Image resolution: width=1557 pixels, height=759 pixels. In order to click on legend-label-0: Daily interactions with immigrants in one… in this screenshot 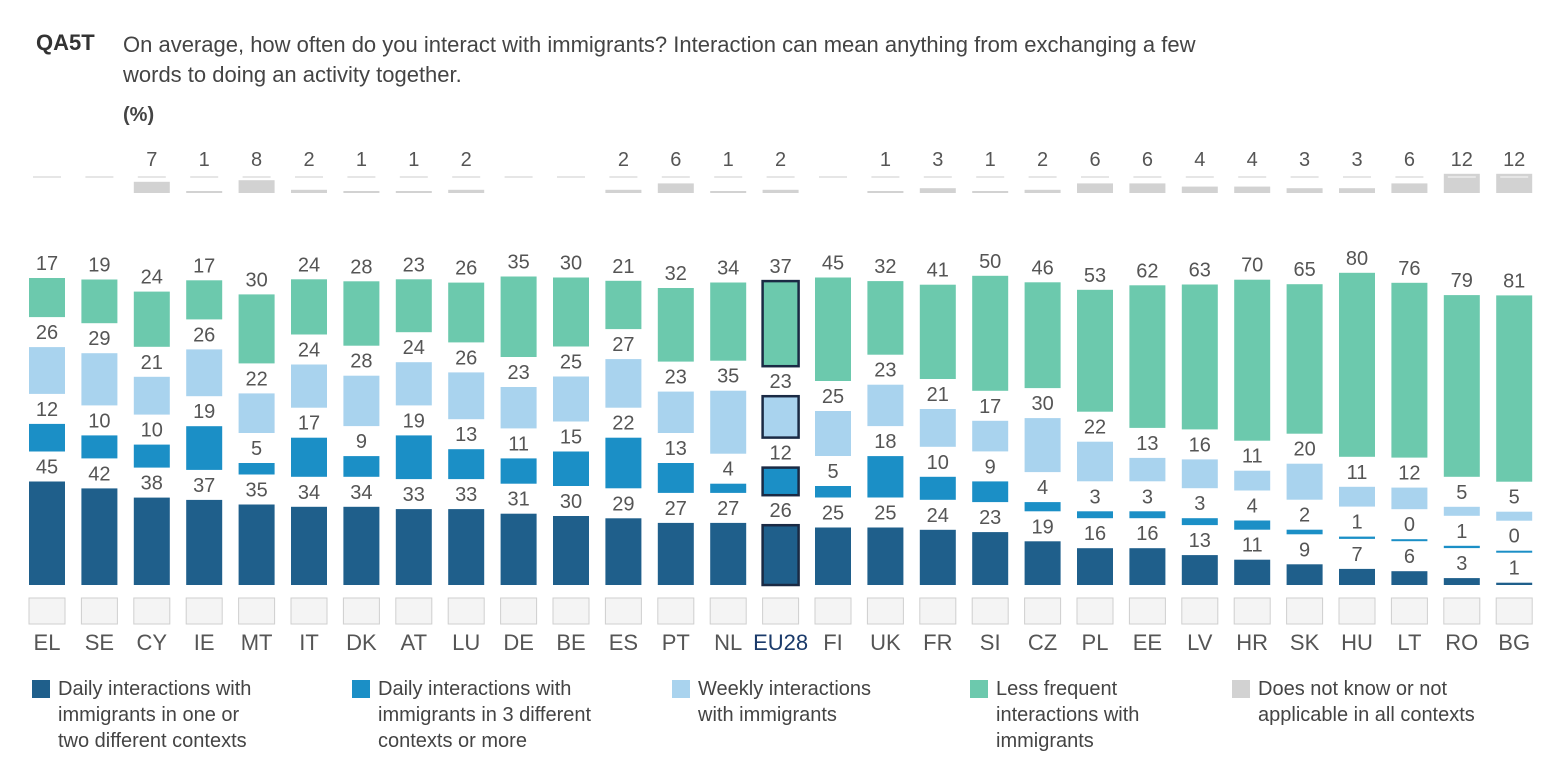, I will do `click(154, 715)`.